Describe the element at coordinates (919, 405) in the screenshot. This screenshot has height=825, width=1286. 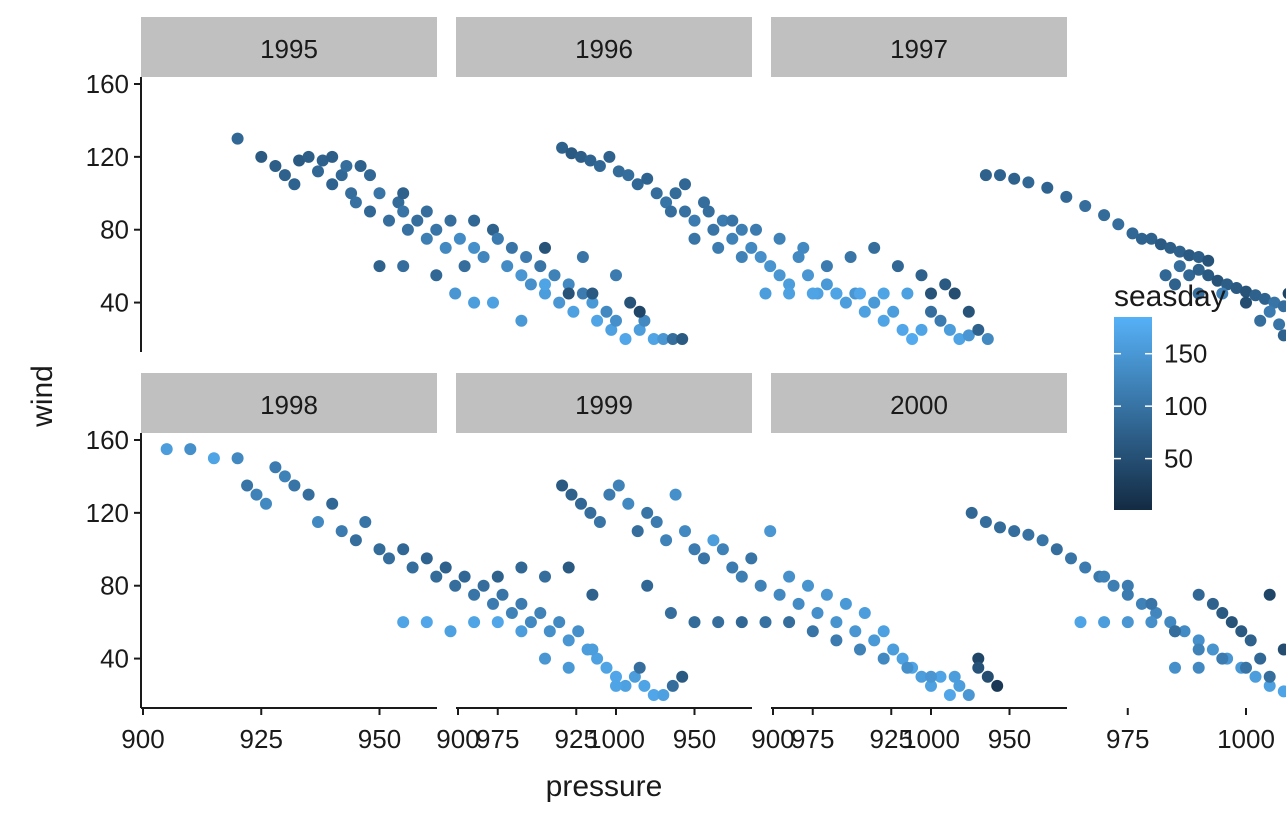
I see `facet-strip-label: 2000` at that location.